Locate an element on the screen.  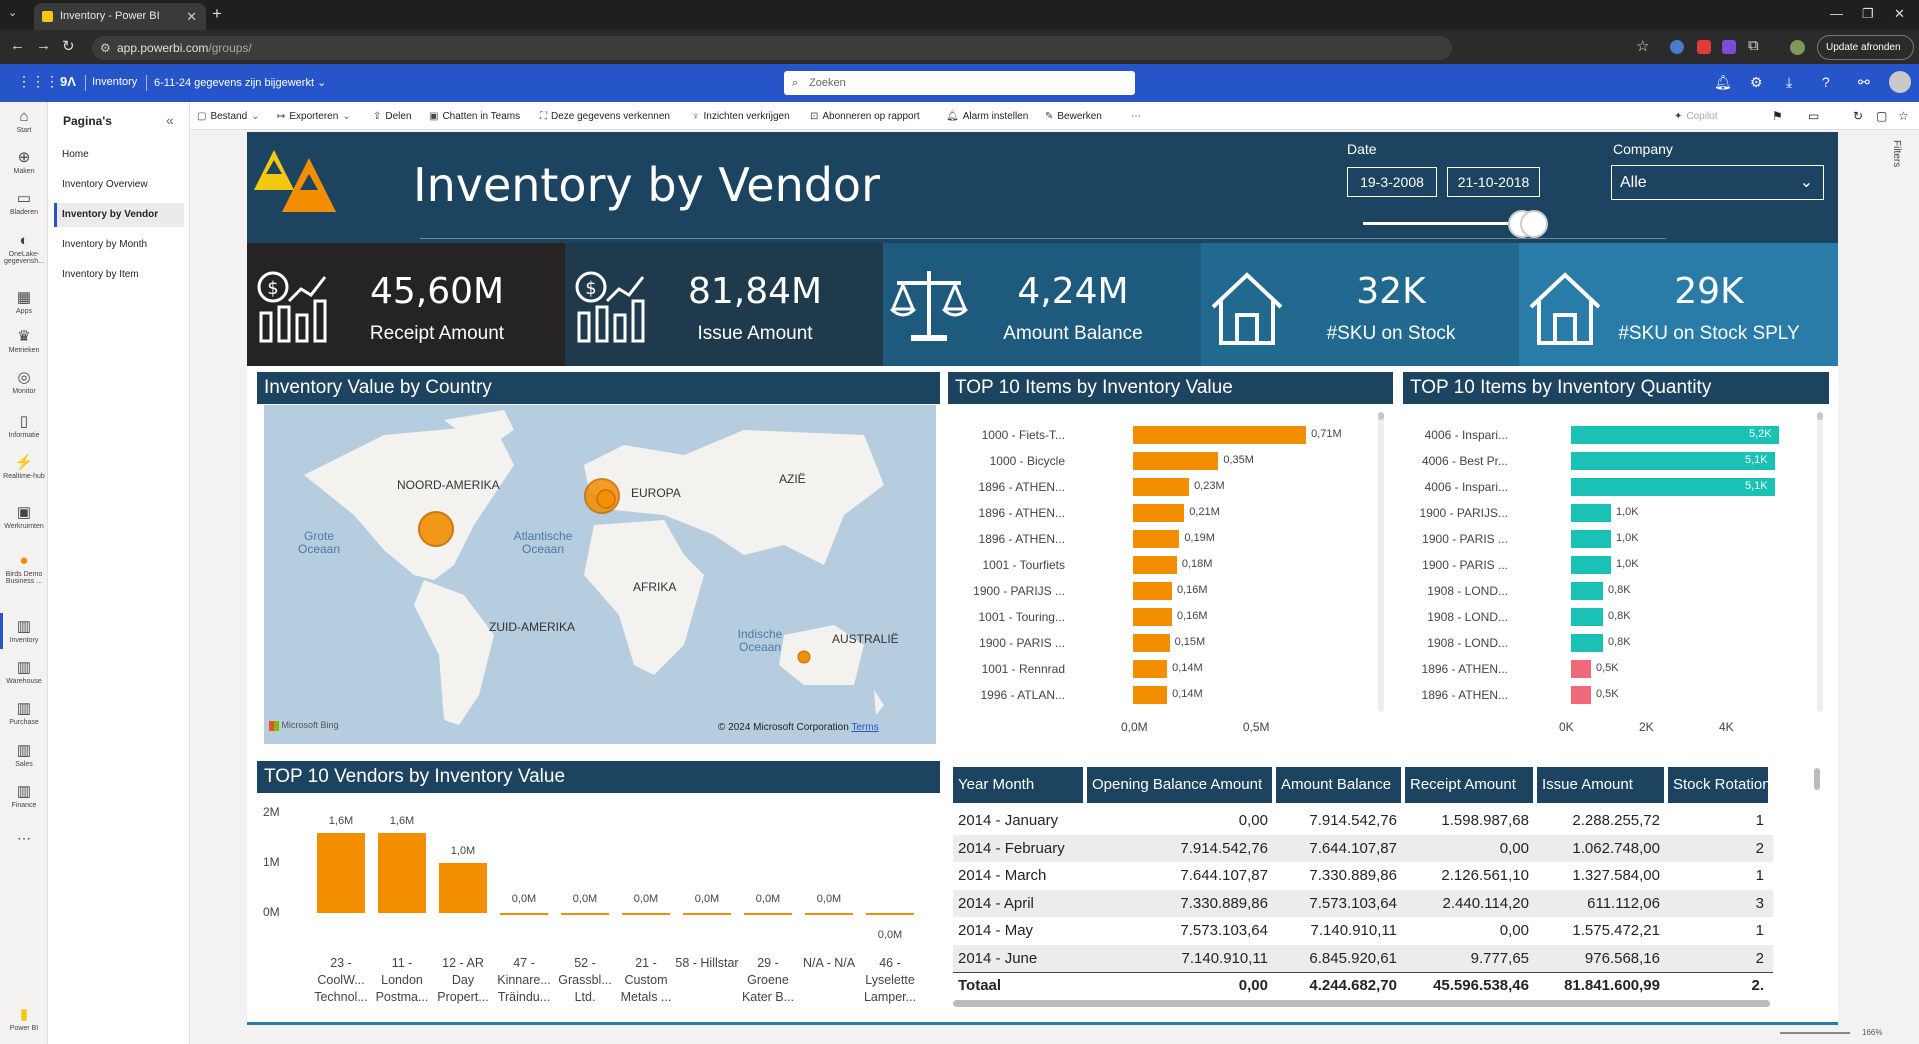
rail-item-13: ▥ Purchase is located at coordinates (24, 712).